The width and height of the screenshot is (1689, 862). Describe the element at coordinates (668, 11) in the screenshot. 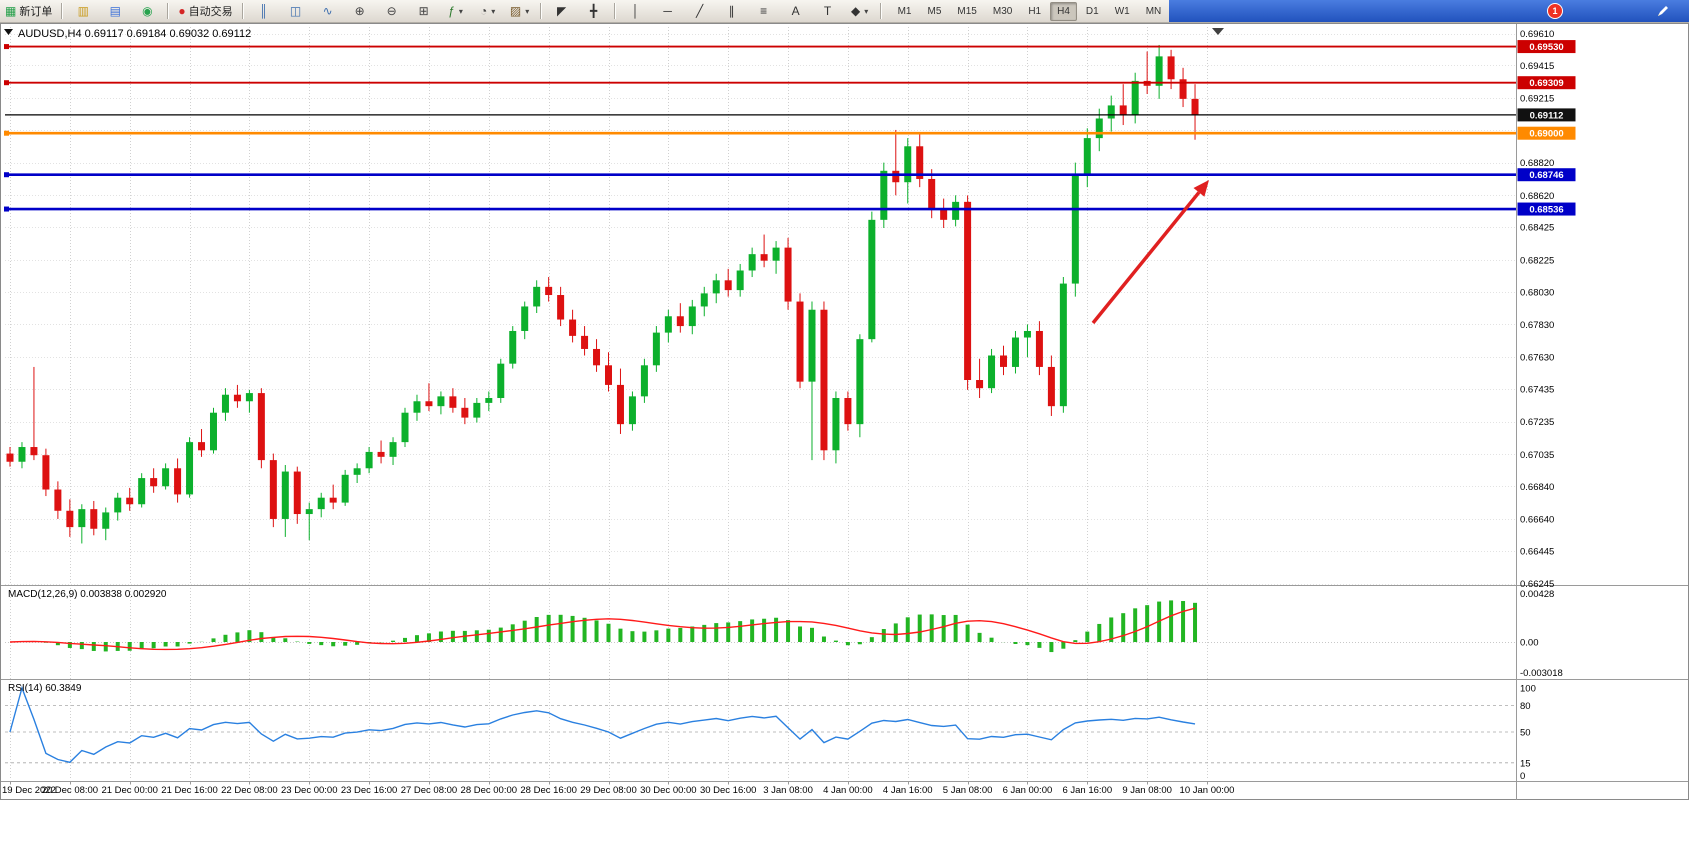

I see `horizontal-line-button: ─` at that location.